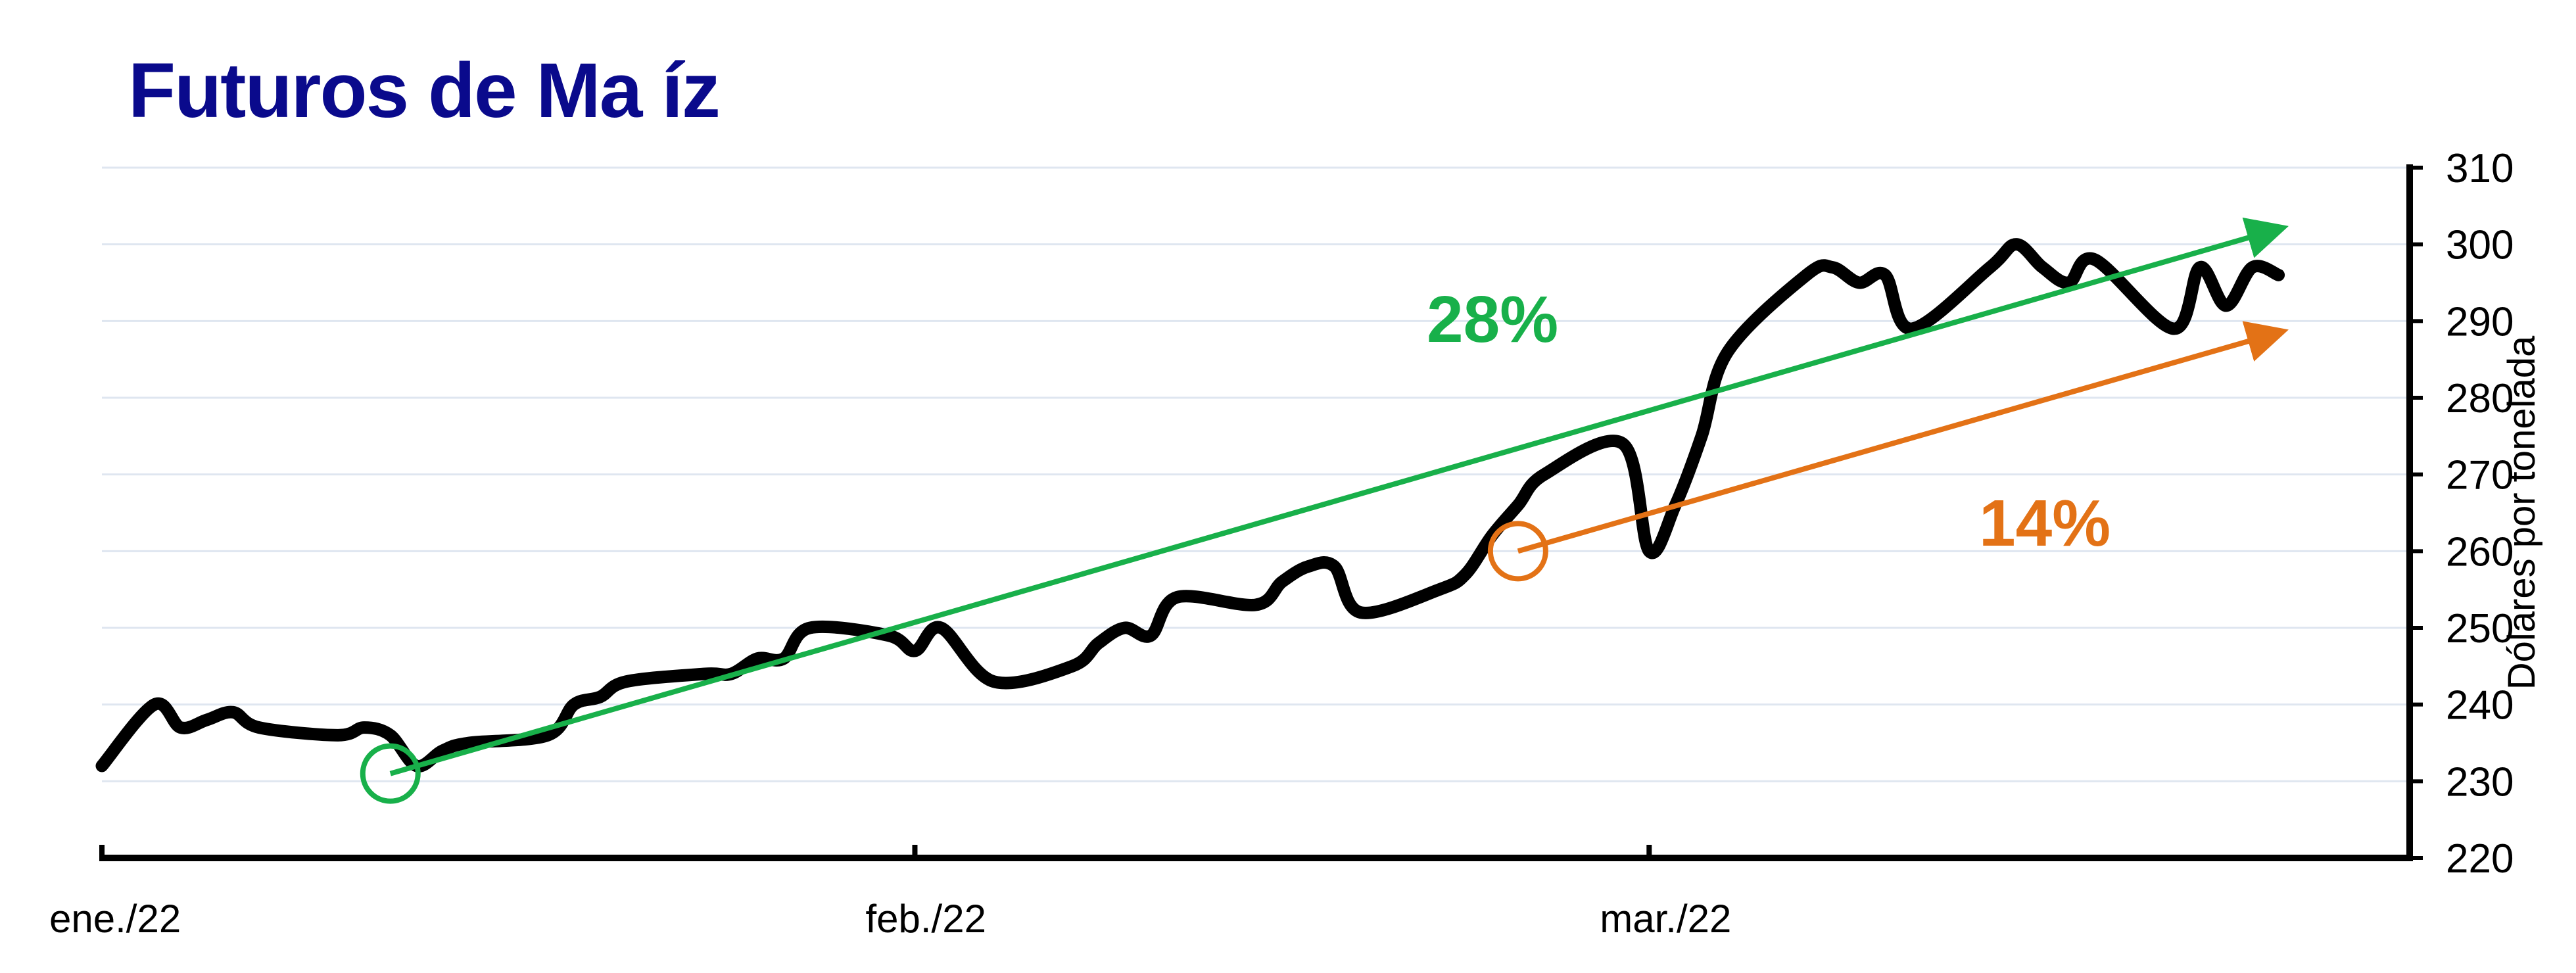 Image resolution: width=2576 pixels, height=973 pixels. I want to click on y-tick-label: 270, so click(2480, 475).